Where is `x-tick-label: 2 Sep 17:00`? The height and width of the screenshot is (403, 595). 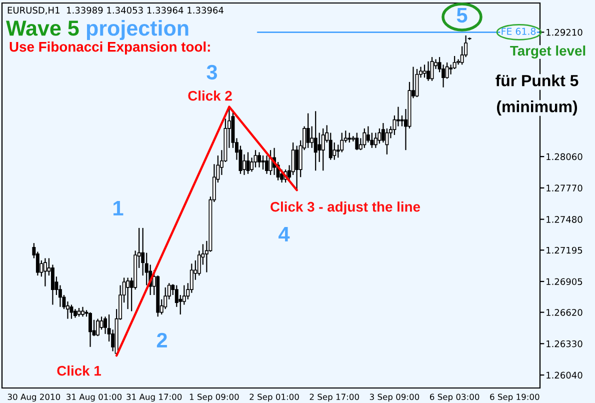
x-tick-label: 2 Sep 17:00 is located at coordinates (334, 398).